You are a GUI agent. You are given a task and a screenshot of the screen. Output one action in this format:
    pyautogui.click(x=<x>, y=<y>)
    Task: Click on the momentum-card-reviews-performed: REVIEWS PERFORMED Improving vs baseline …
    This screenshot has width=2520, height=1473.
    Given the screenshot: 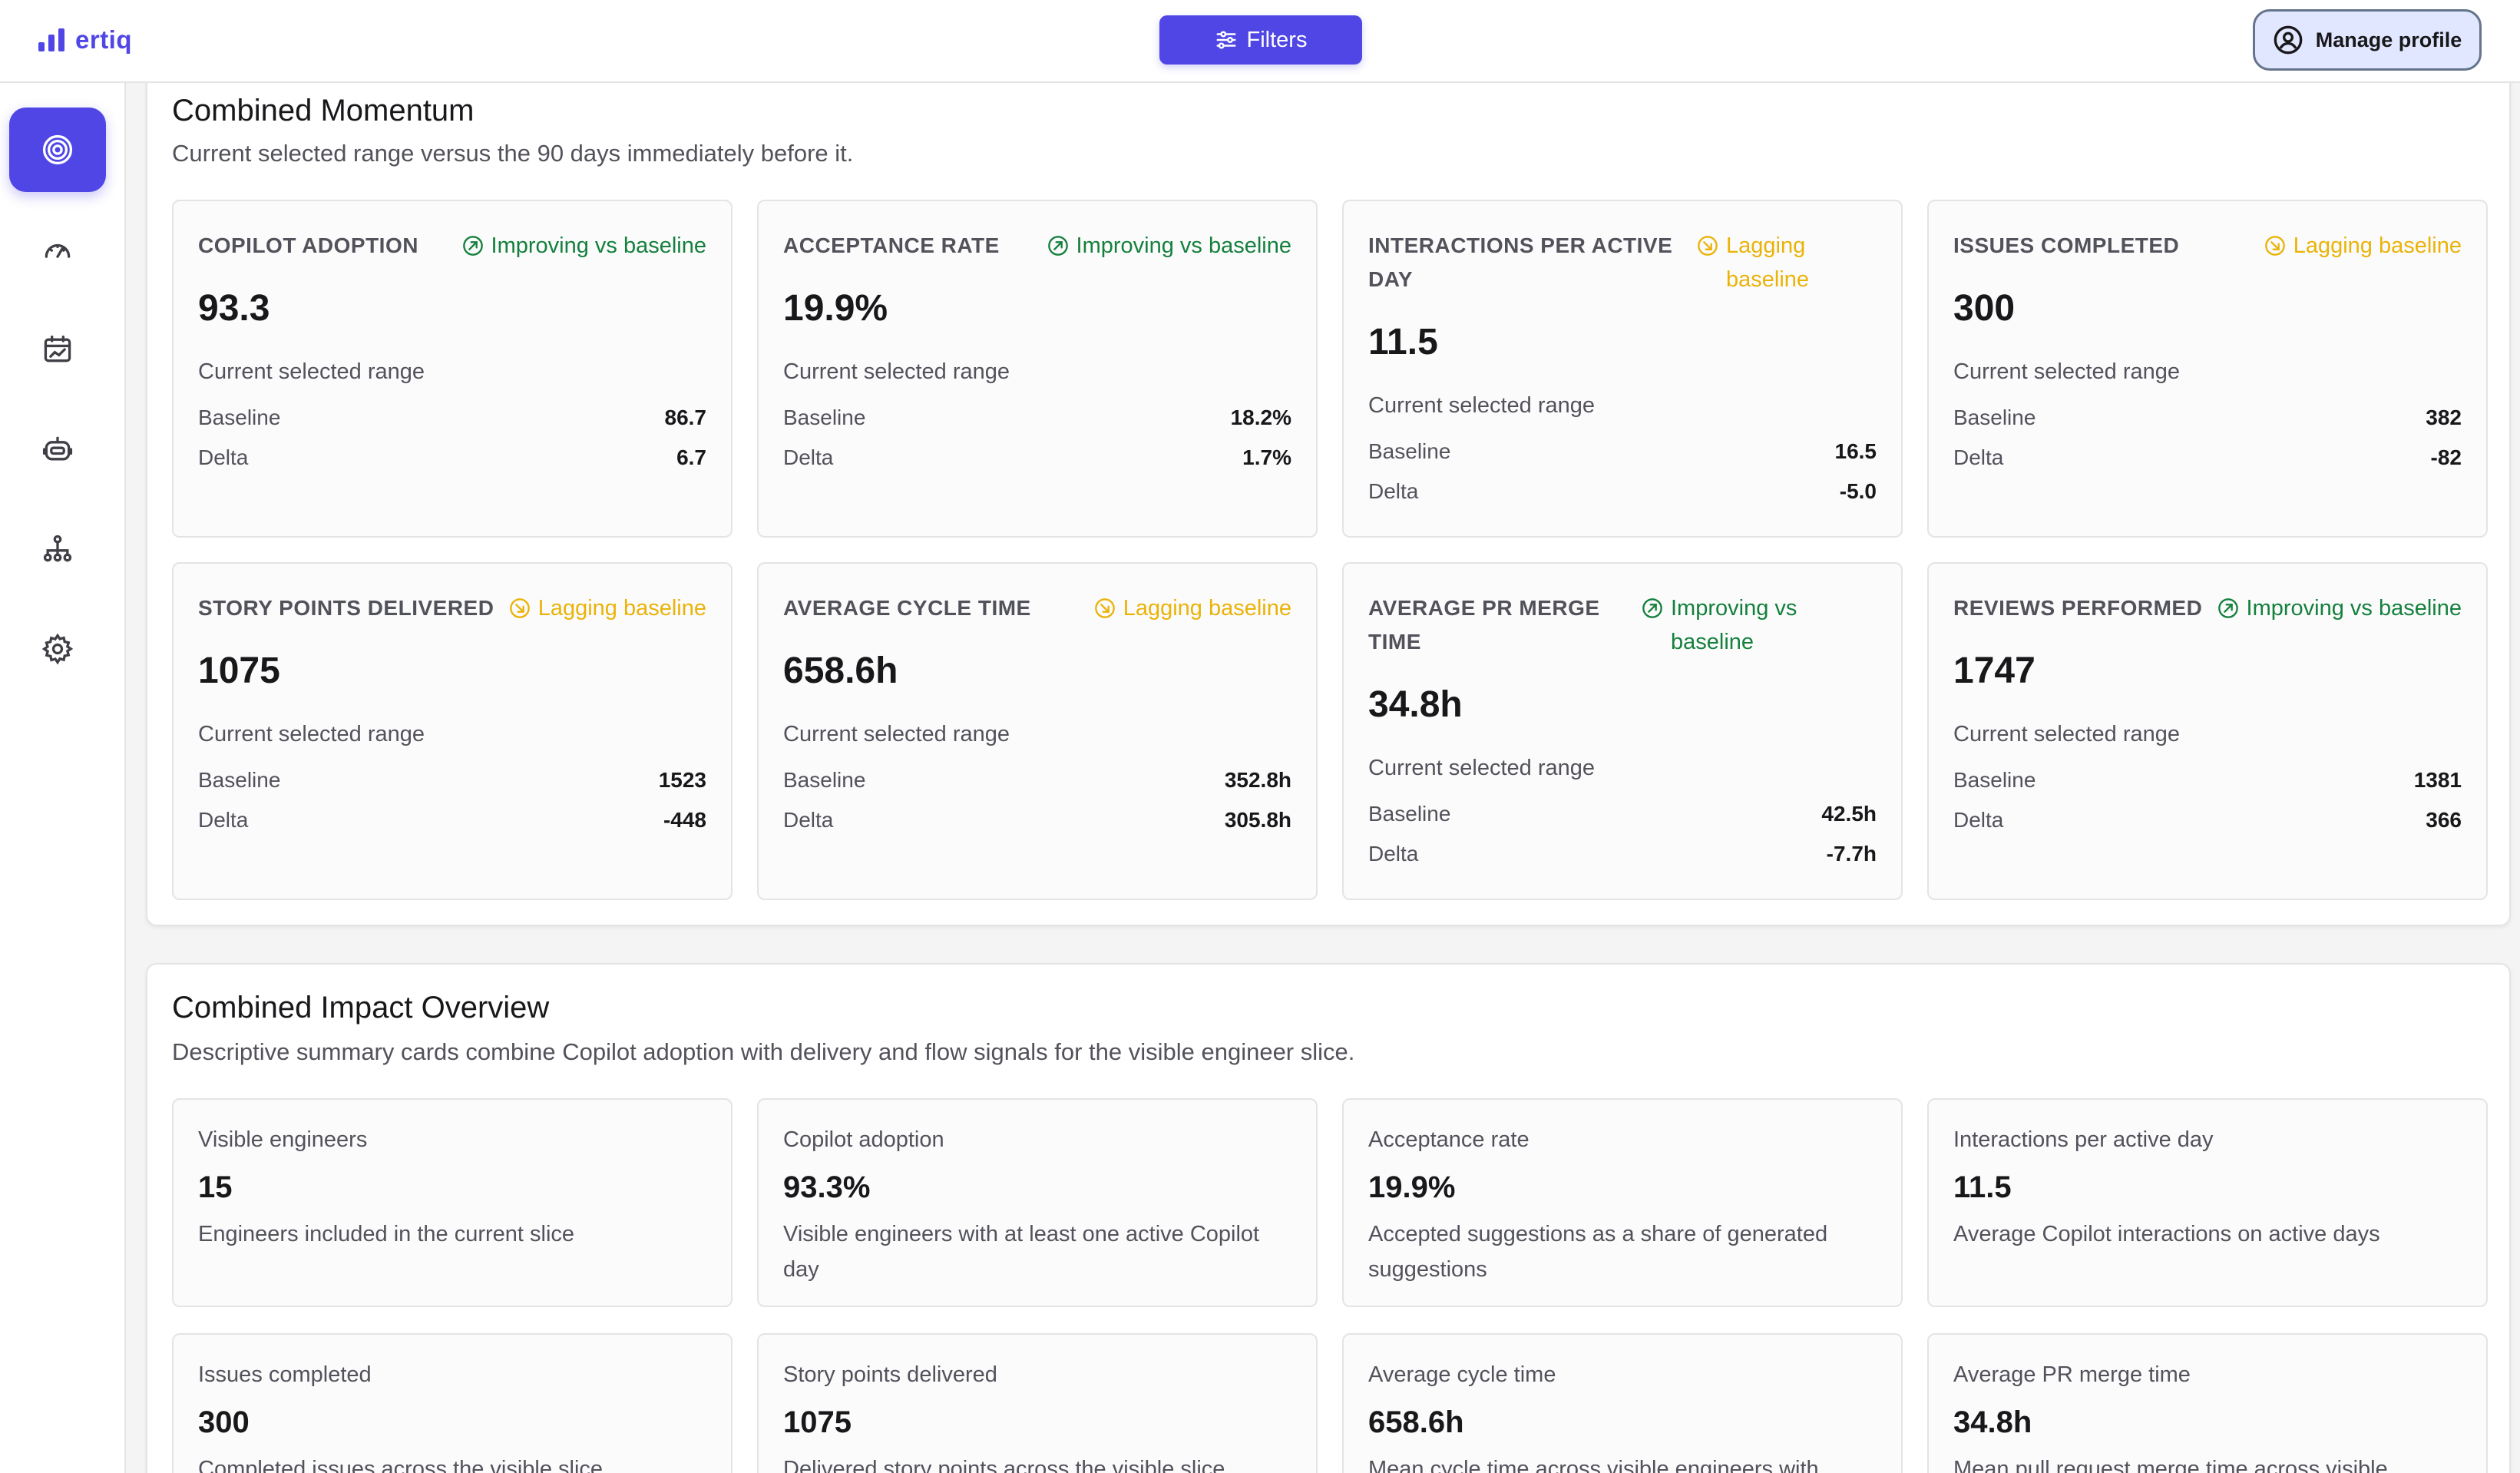 What is the action you would take?
    pyautogui.click(x=2207, y=731)
    